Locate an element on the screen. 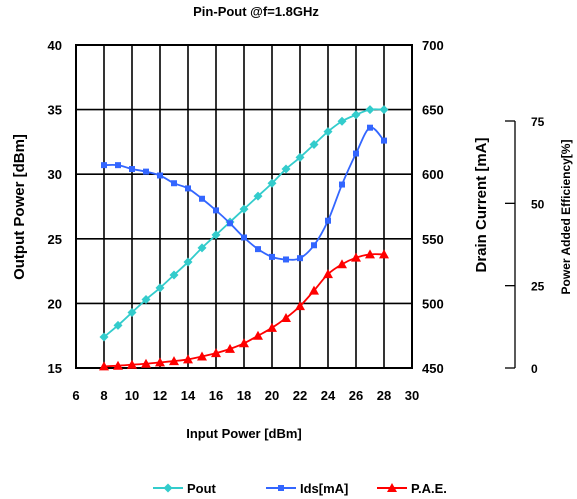 Image resolution: width=577 pixels, height=499 pixels. x-tick-label: 22 is located at coordinates (300, 395).